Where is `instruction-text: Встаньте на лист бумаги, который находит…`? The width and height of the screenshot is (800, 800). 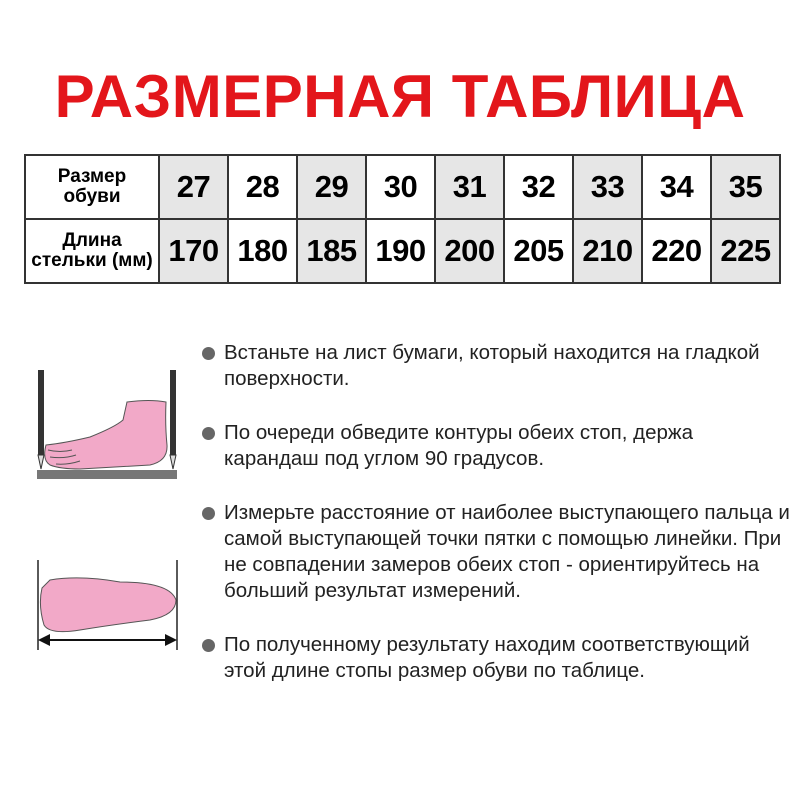 instruction-text: Встаньте на лист бумаги, который находит… is located at coordinates (492, 365).